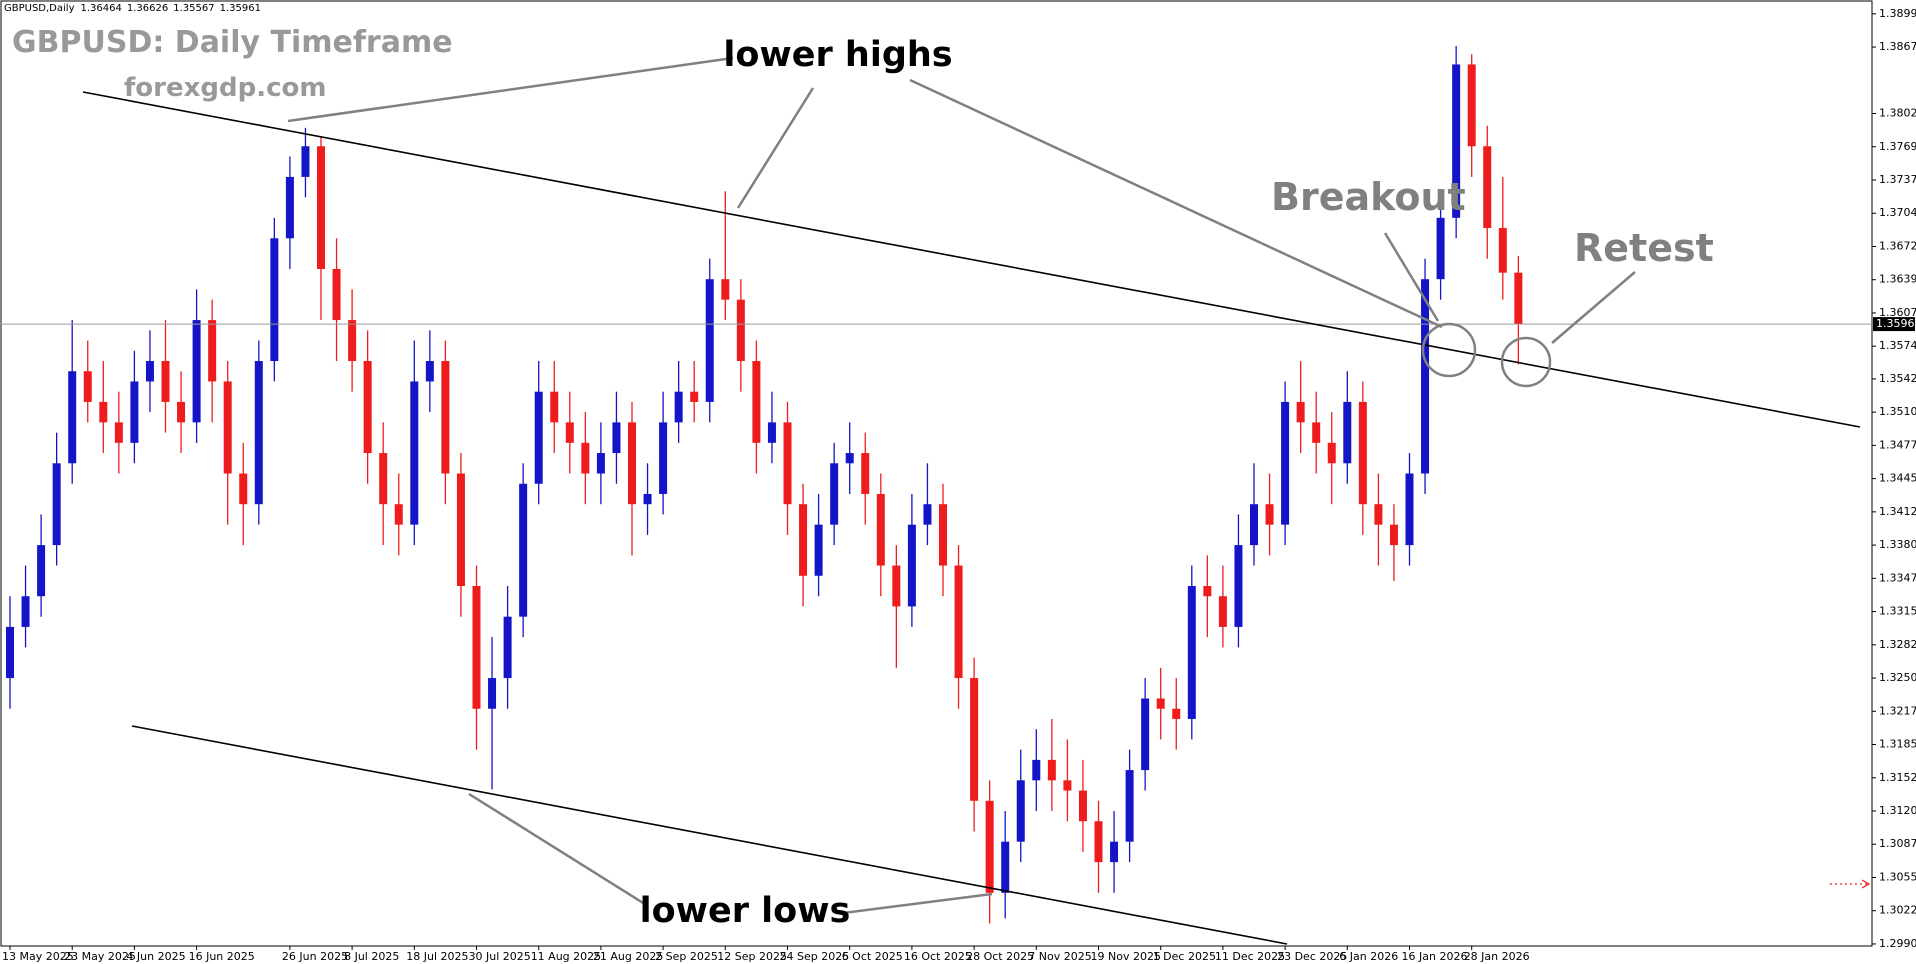  I want to click on x-tick-label: 23 May 2025, so click(100, 956).